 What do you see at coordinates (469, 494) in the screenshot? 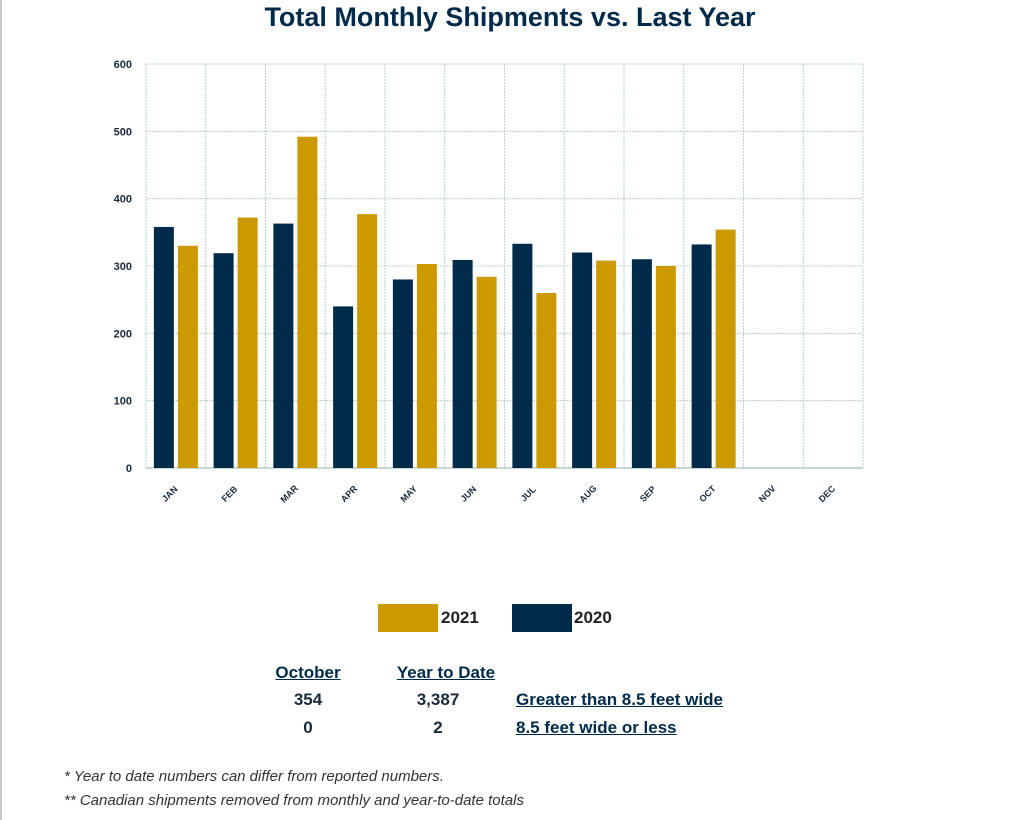
I see `x-tick-label-jun: JUN` at bounding box center [469, 494].